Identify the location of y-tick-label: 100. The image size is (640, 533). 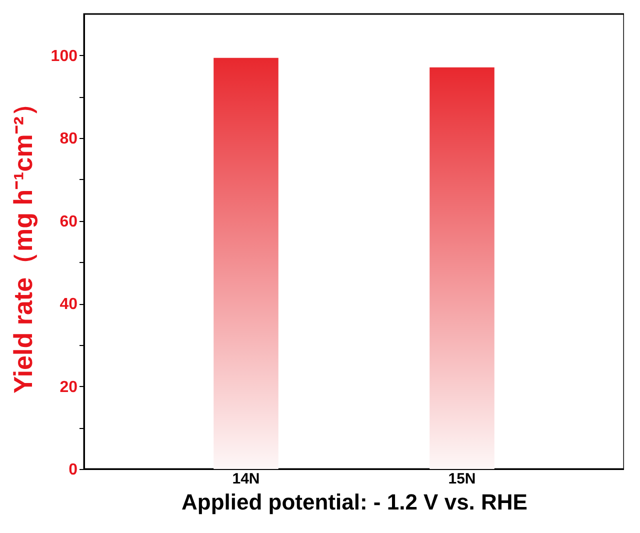
(64, 56).